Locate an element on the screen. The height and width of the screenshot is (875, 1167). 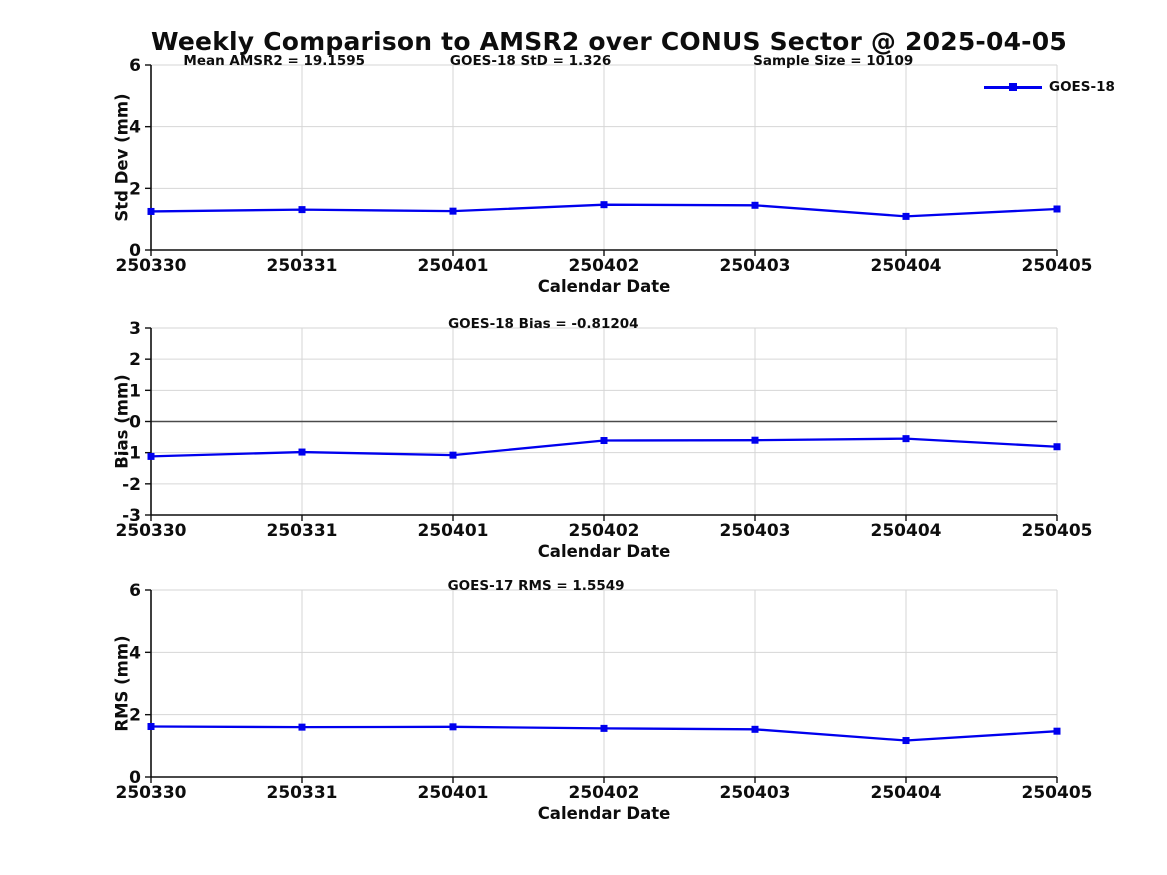
y-axis-label: Std Dev (mm) is located at coordinates (122, 157).